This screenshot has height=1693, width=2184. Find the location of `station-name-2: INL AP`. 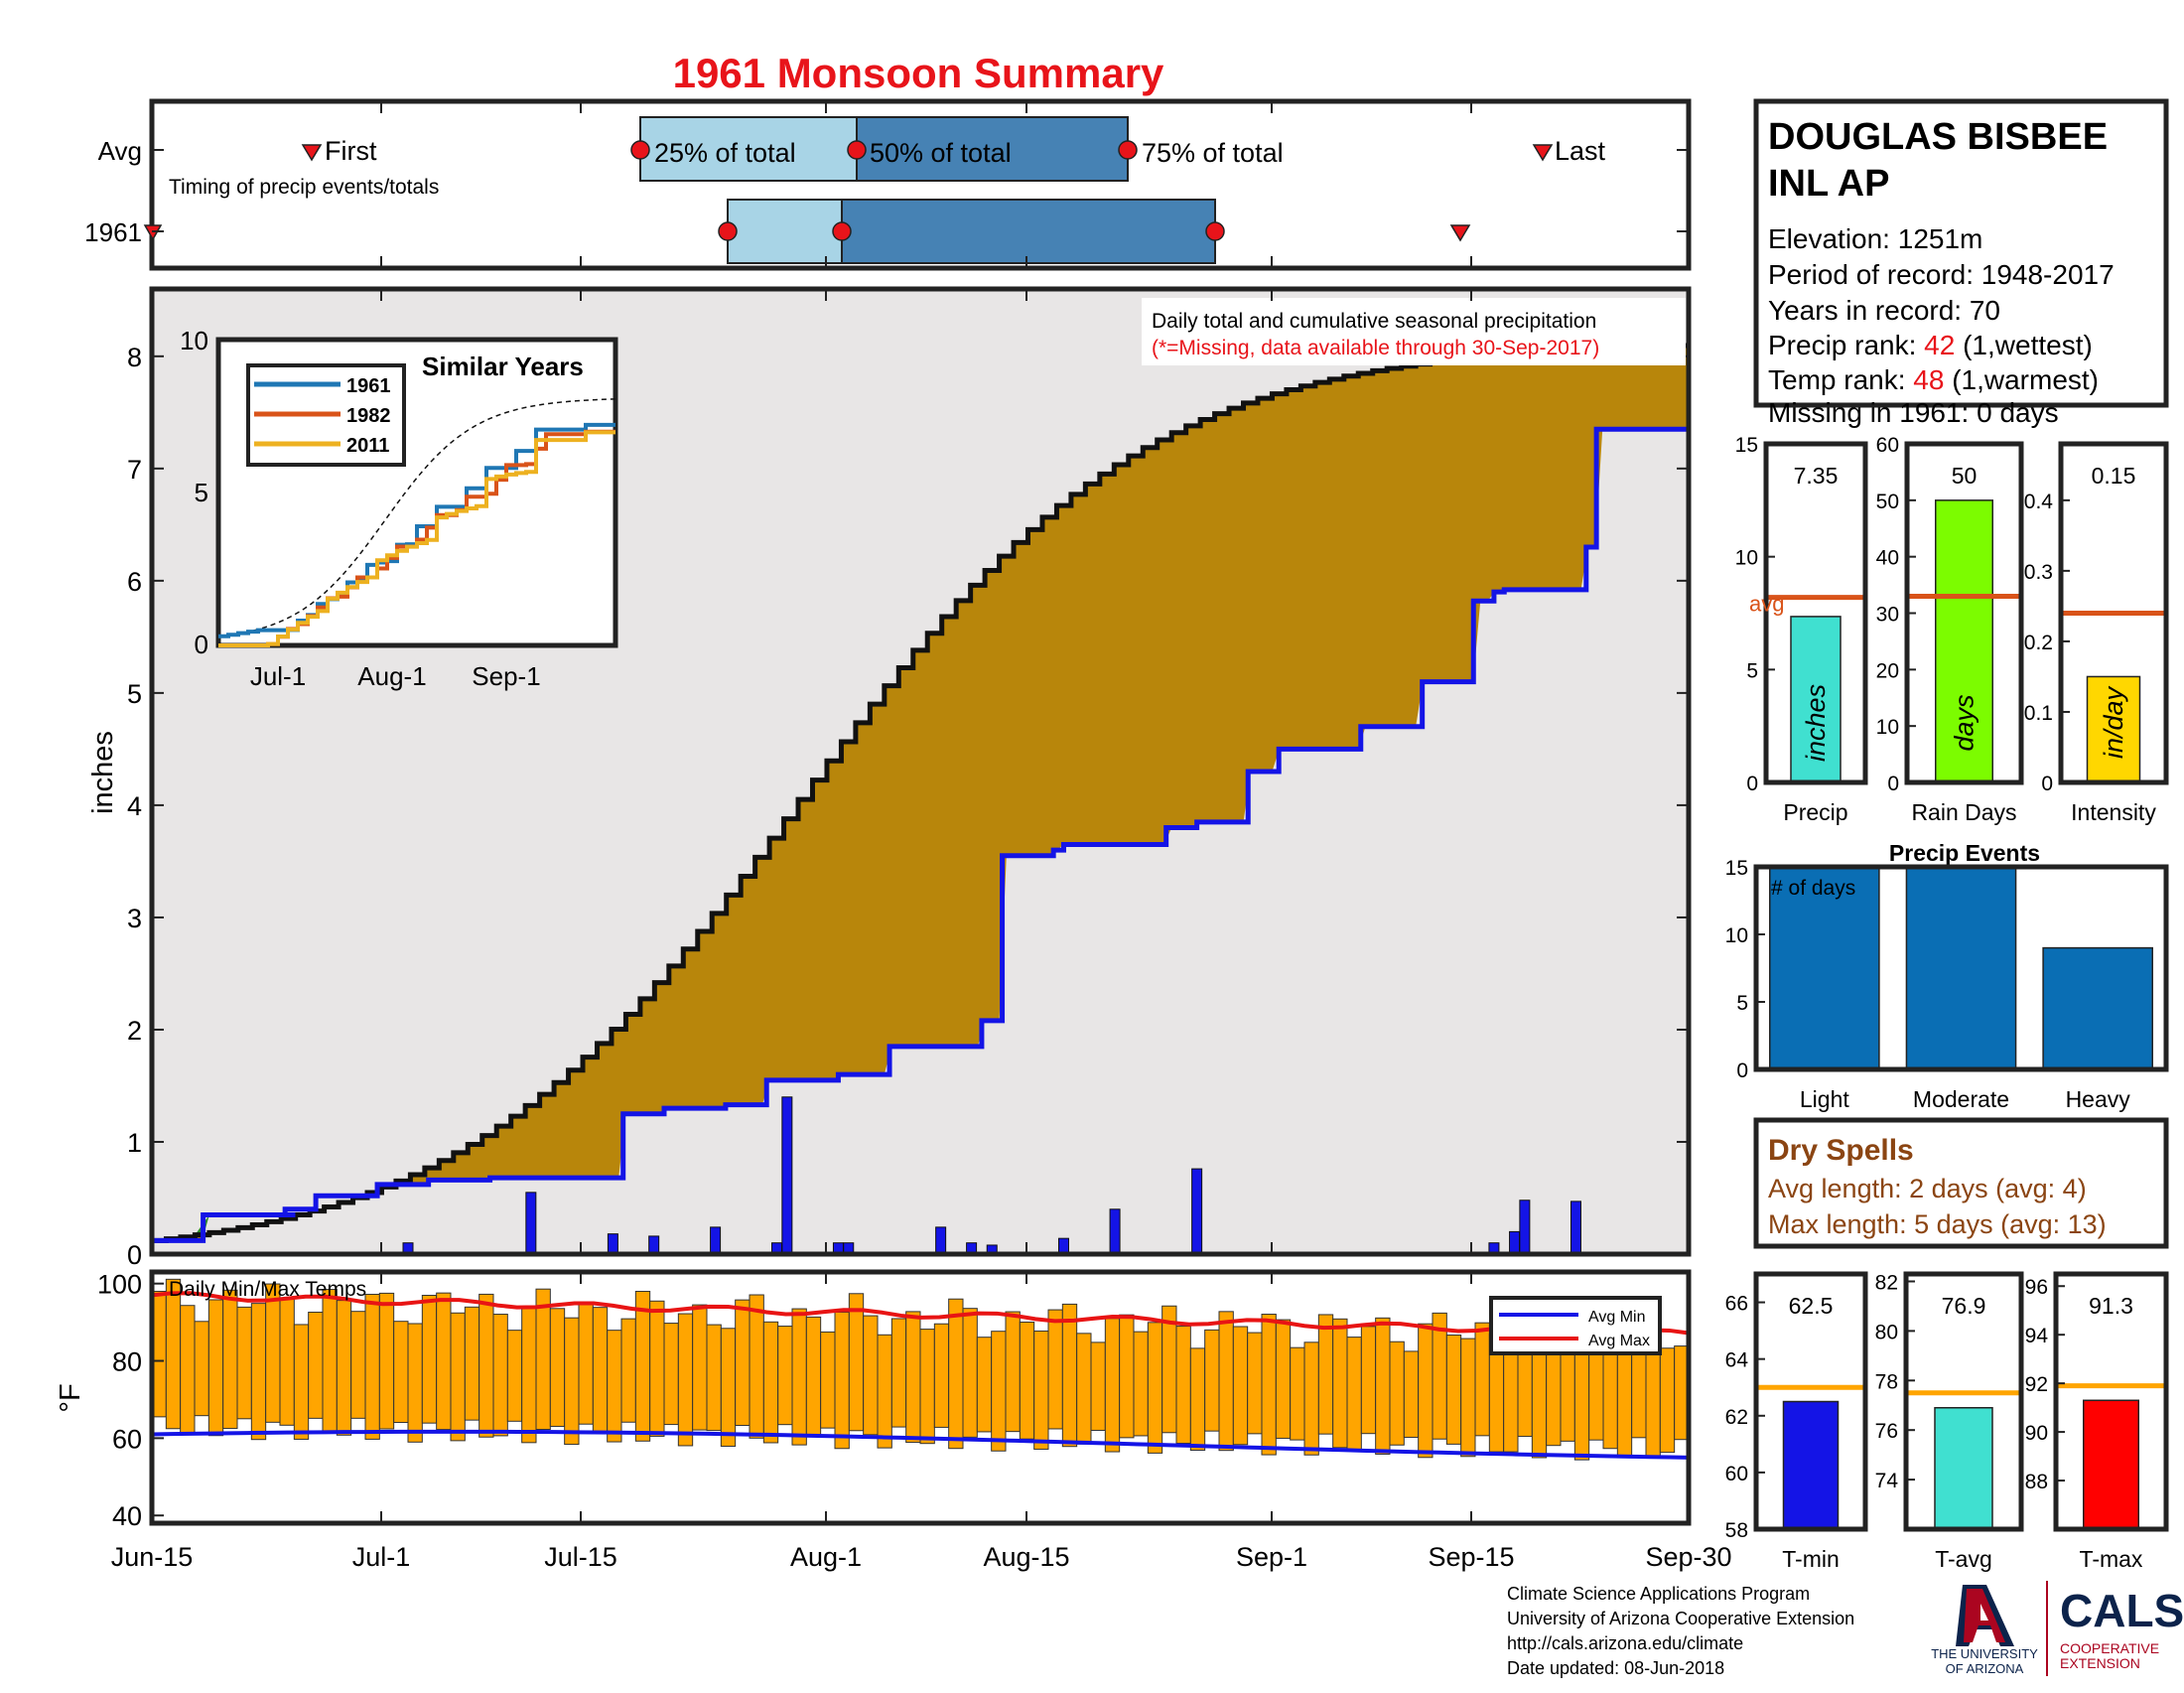

station-name-2: INL AP is located at coordinates (1828, 184).